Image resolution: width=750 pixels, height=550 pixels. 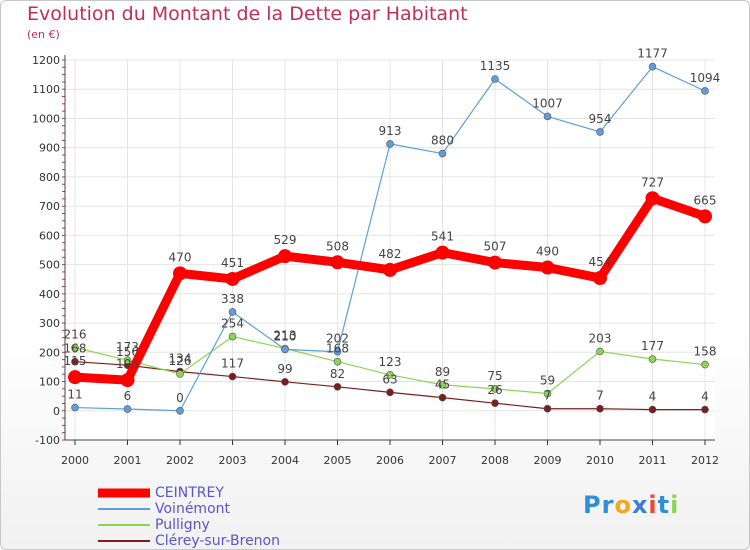 I want to click on data-label: 117, so click(x=232, y=364).